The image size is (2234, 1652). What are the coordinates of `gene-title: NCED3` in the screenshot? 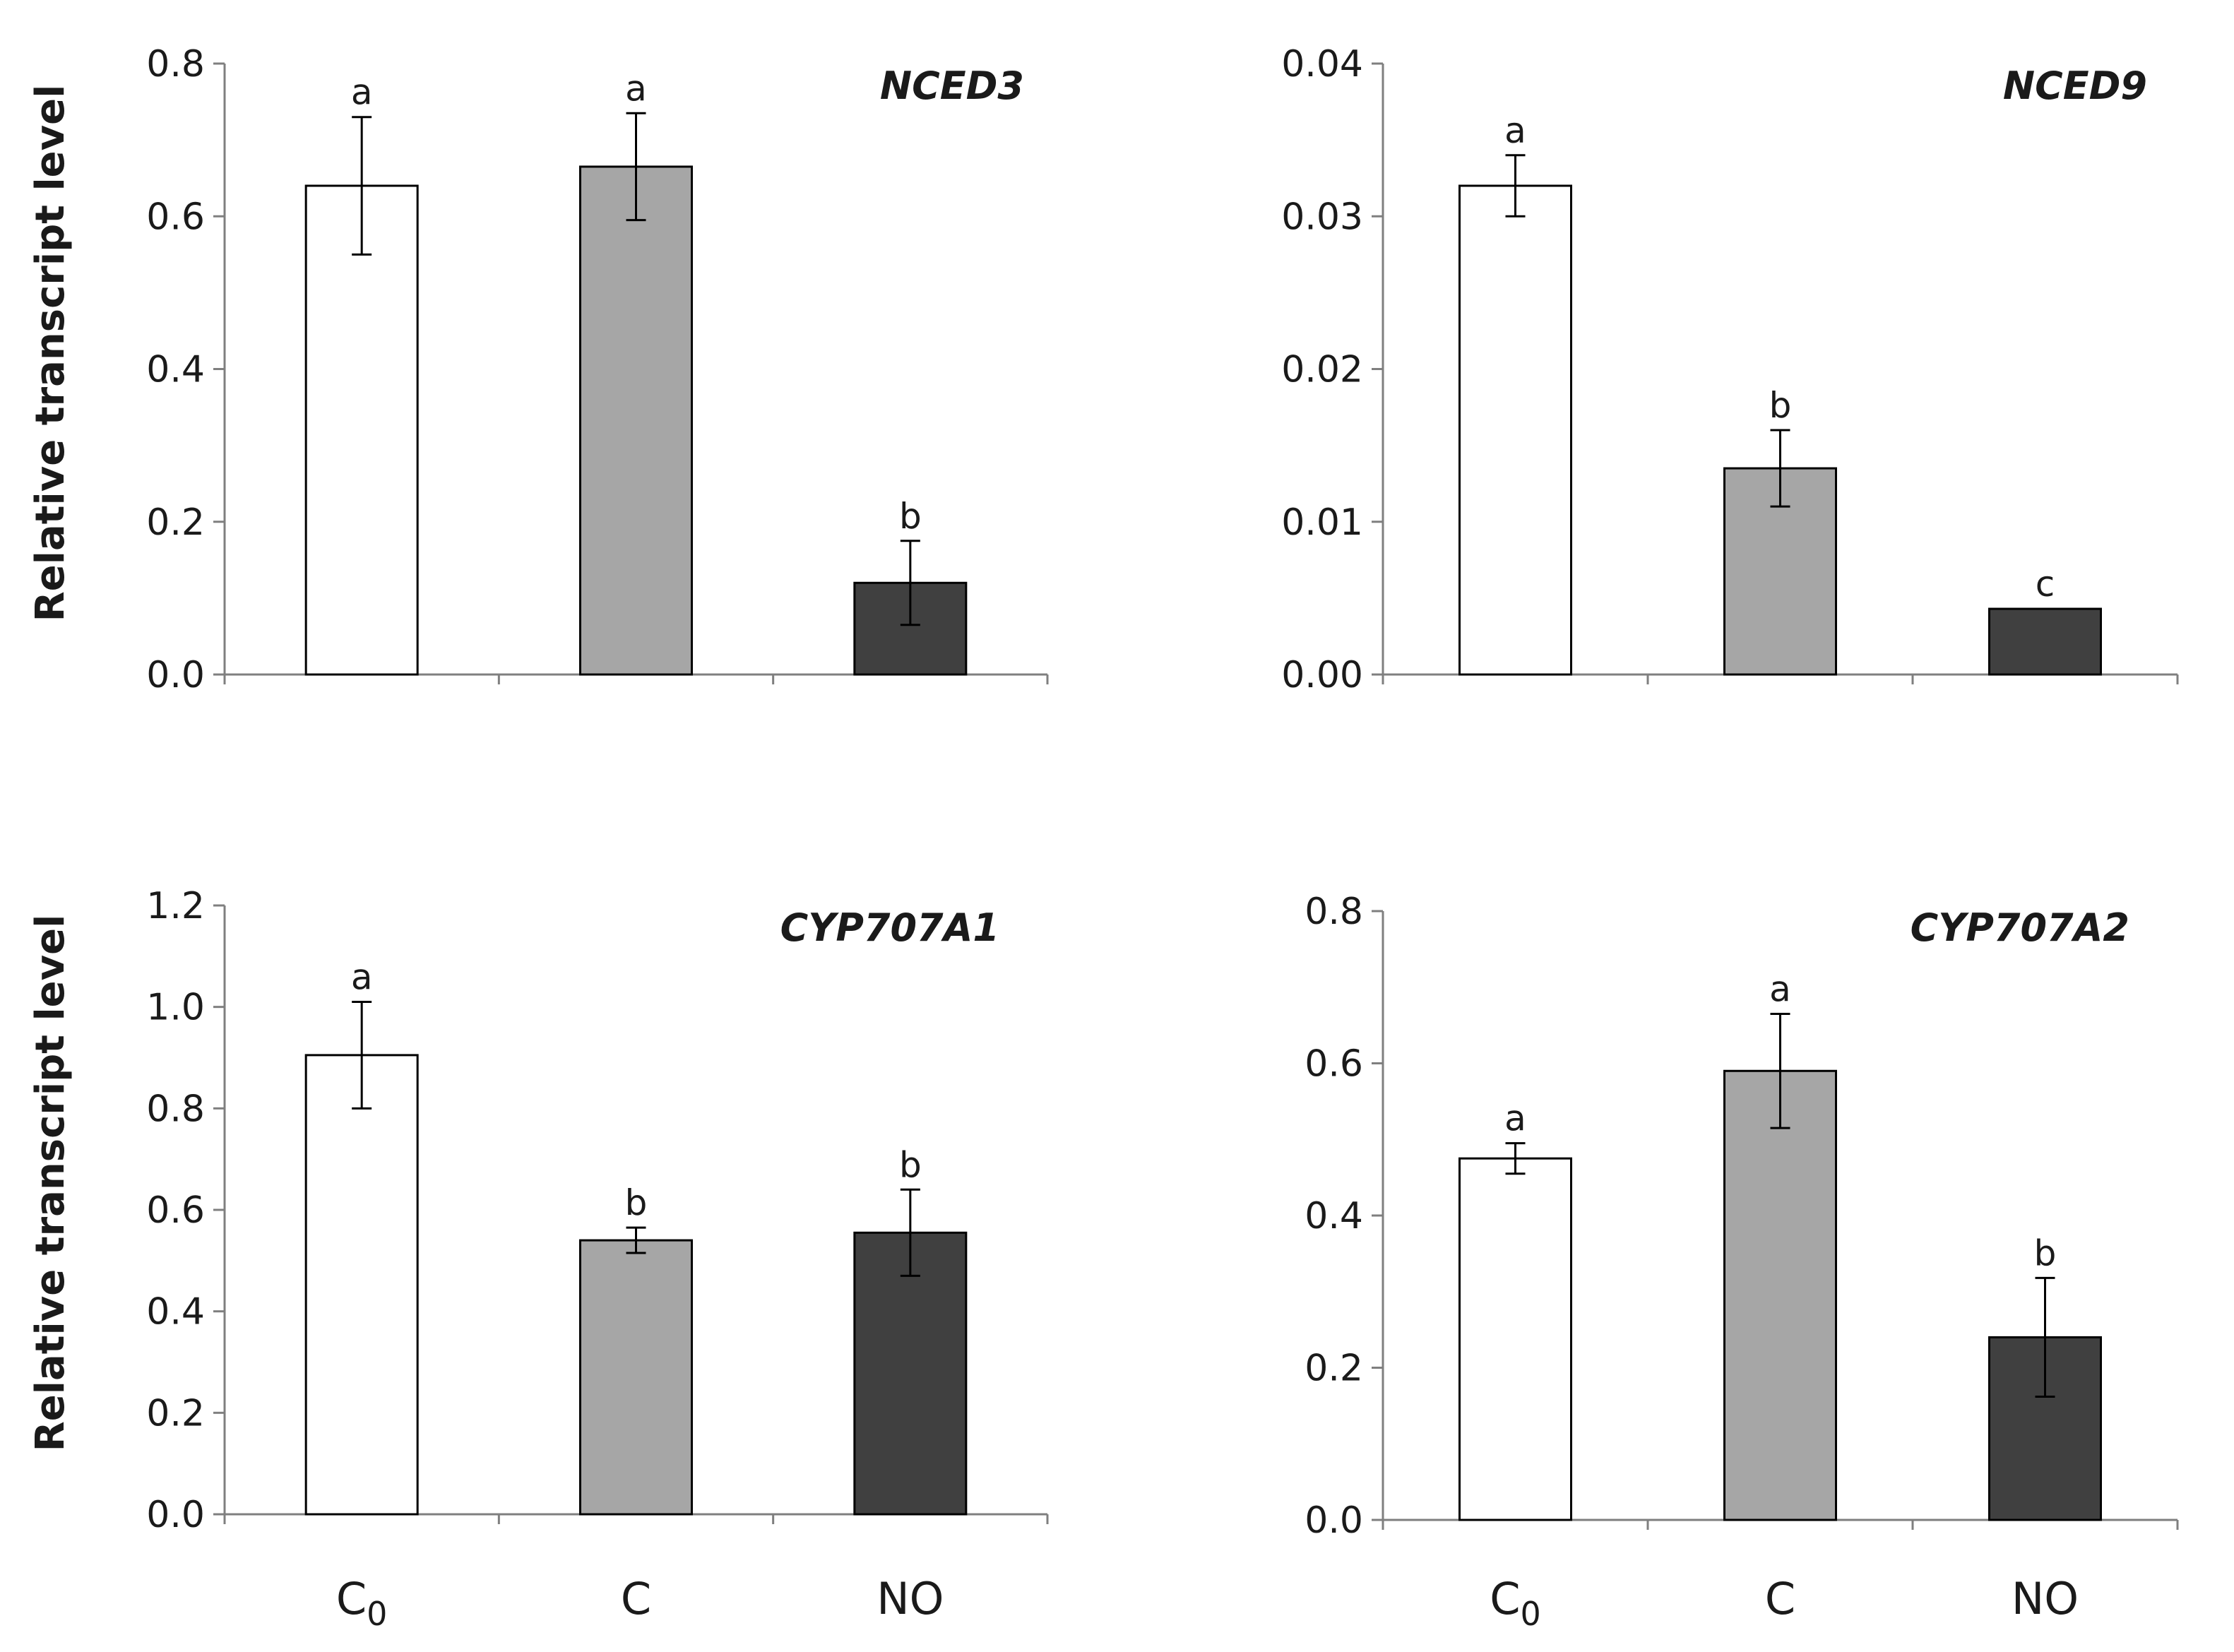 It's located at (952, 86).